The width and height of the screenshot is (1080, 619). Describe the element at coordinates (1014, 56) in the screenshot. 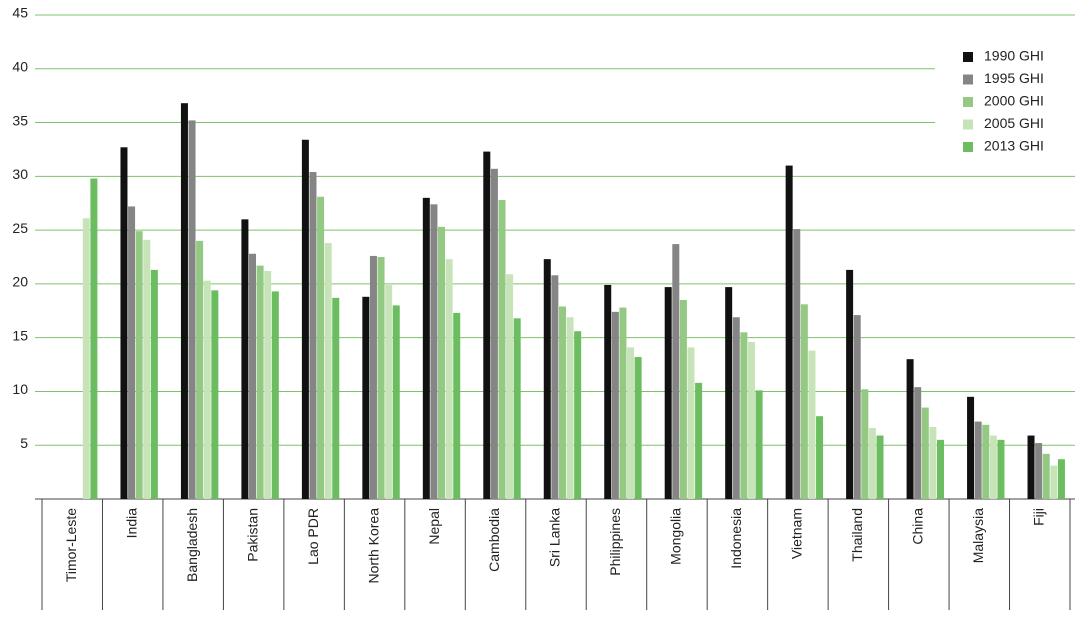

I see `legend-label: 1990 GHI` at that location.